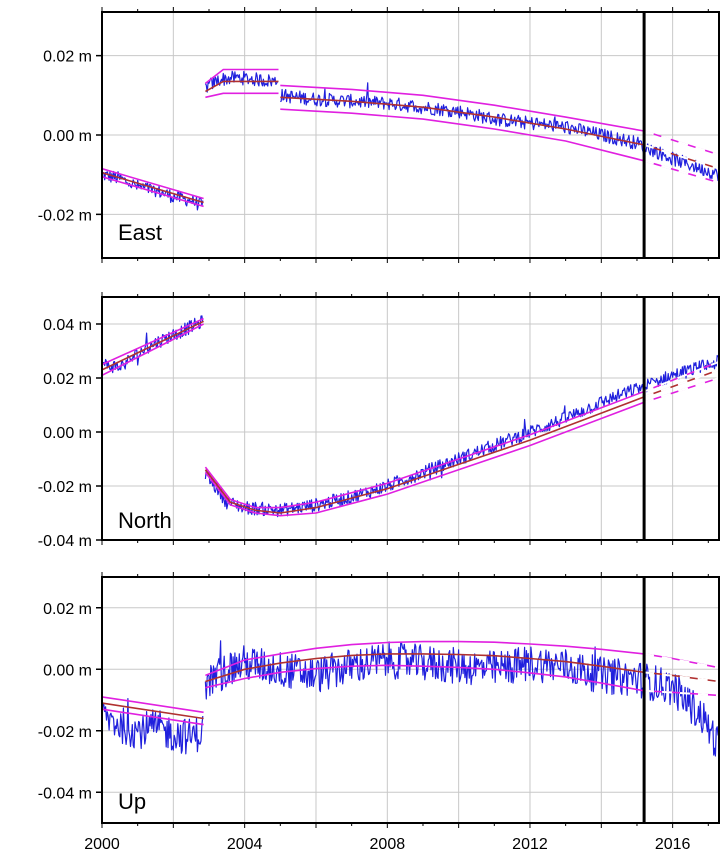 The image size is (721, 859). I want to click on north-lower-bound-forecast-dash, so click(681, 390).